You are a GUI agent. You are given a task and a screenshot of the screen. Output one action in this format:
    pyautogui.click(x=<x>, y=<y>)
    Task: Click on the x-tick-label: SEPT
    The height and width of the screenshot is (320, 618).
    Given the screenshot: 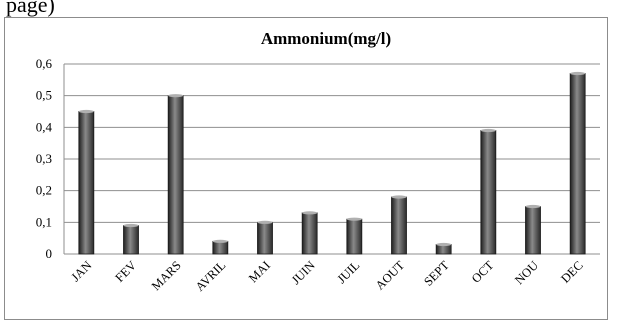 What is the action you would take?
    pyautogui.click(x=436, y=273)
    